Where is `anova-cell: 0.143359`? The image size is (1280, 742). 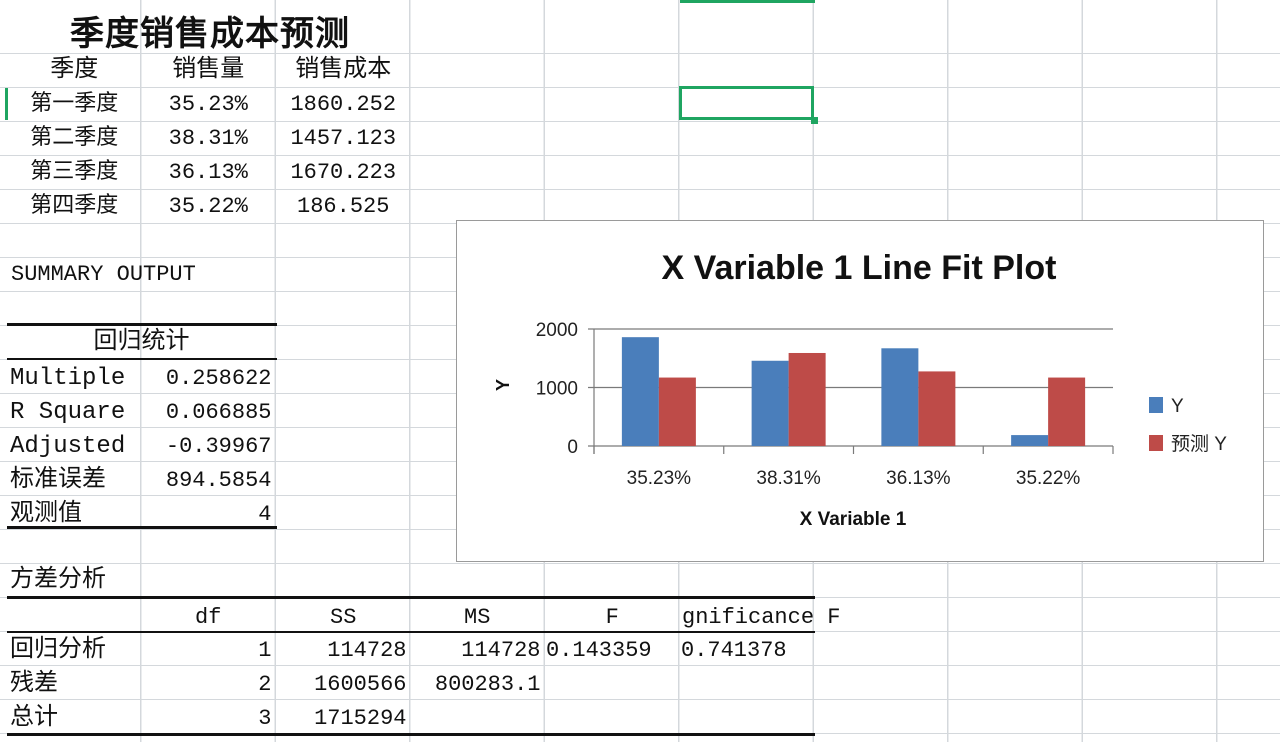
anova-cell: 0.143359 is located at coordinates (599, 650).